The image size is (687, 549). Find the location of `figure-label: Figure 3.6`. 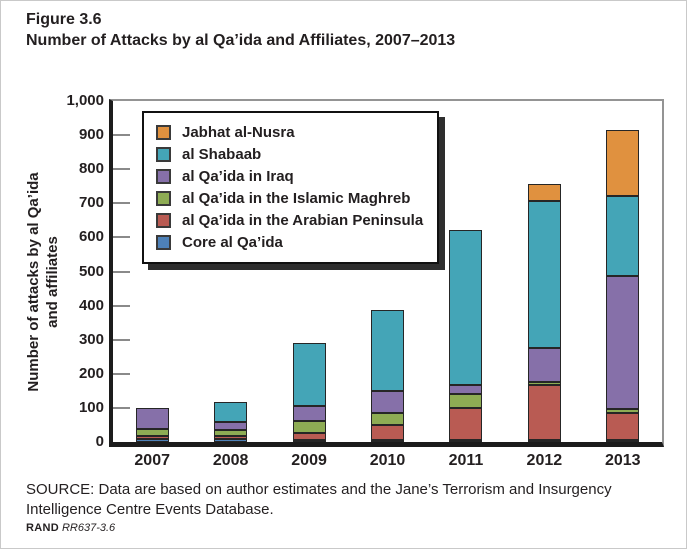

figure-label: Figure 3.6 is located at coordinates (64, 19).